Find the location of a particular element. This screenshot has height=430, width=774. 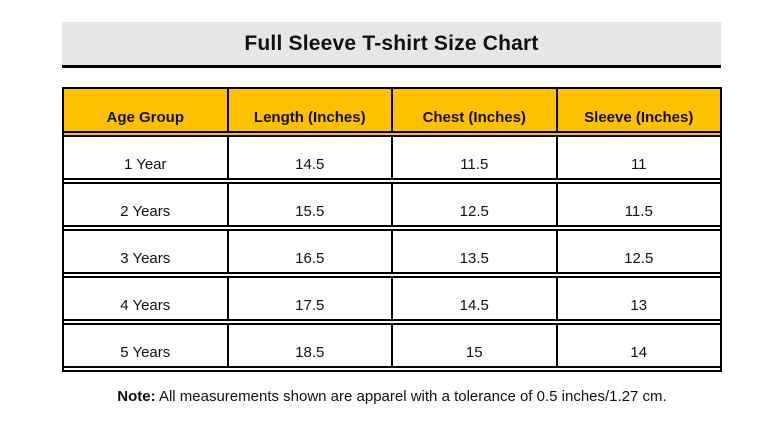

note-label: Note: is located at coordinates (136, 396).